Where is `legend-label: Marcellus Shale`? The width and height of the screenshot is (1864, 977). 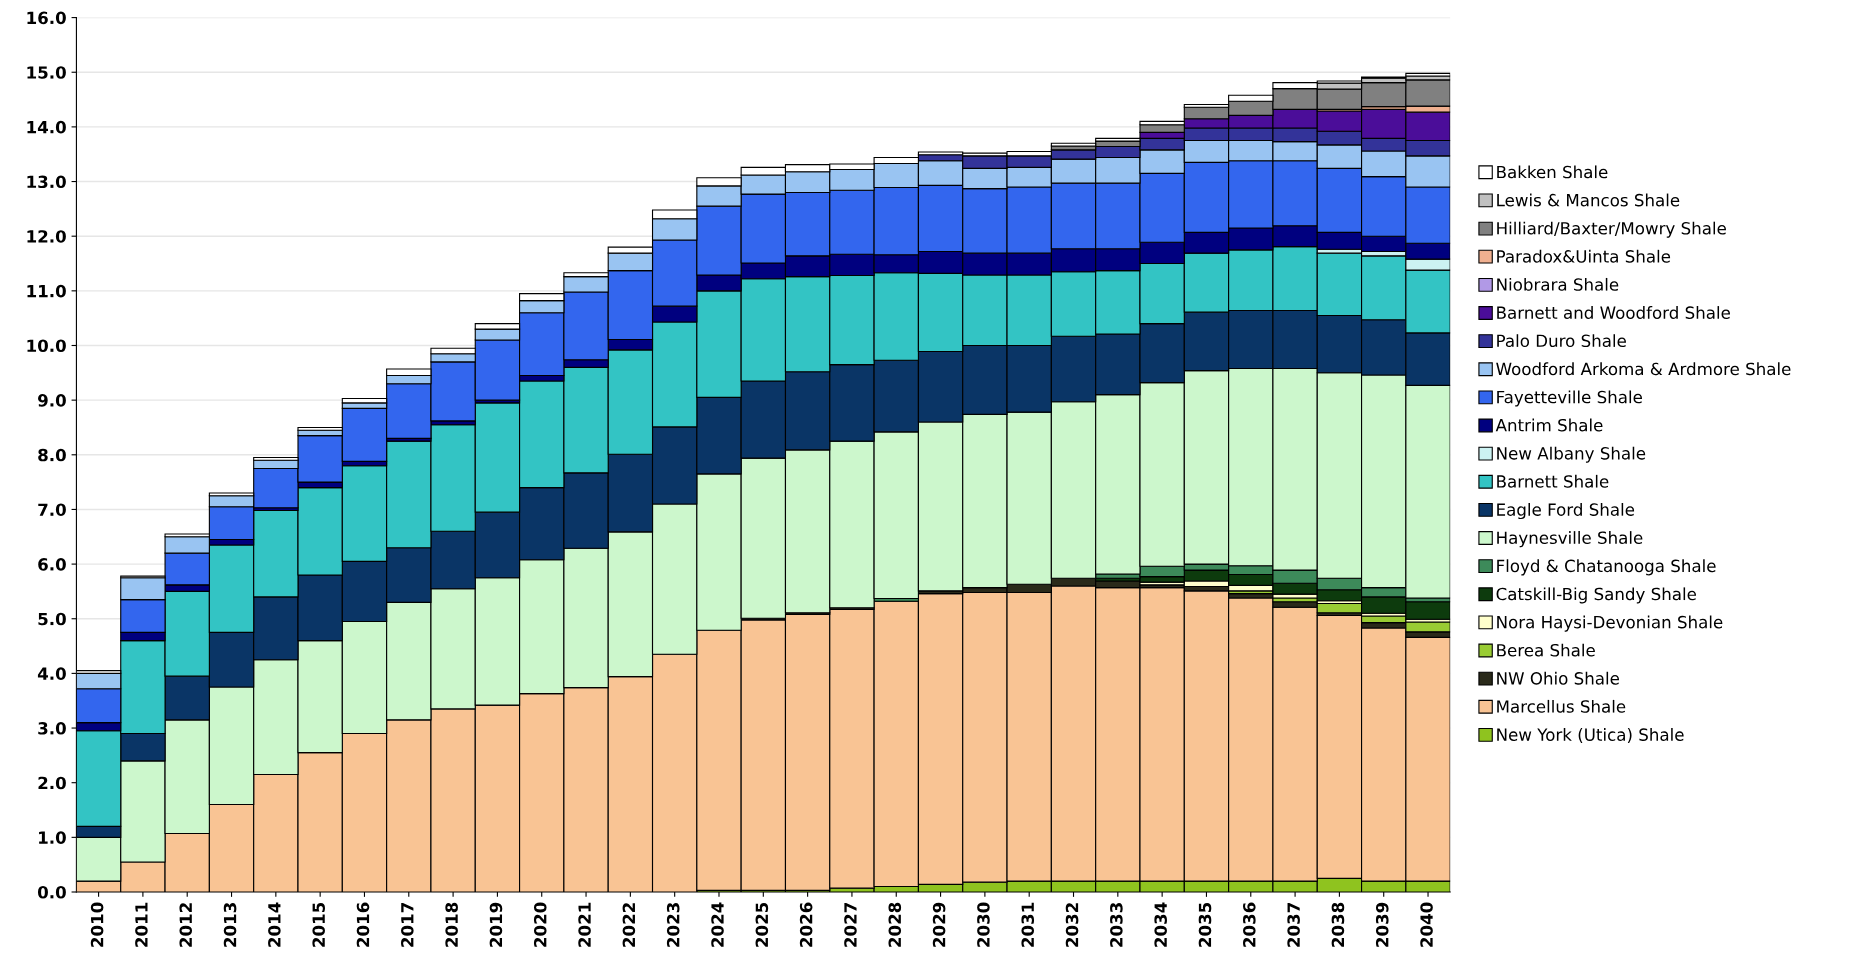
legend-label: Marcellus Shale is located at coordinates (1561, 706).